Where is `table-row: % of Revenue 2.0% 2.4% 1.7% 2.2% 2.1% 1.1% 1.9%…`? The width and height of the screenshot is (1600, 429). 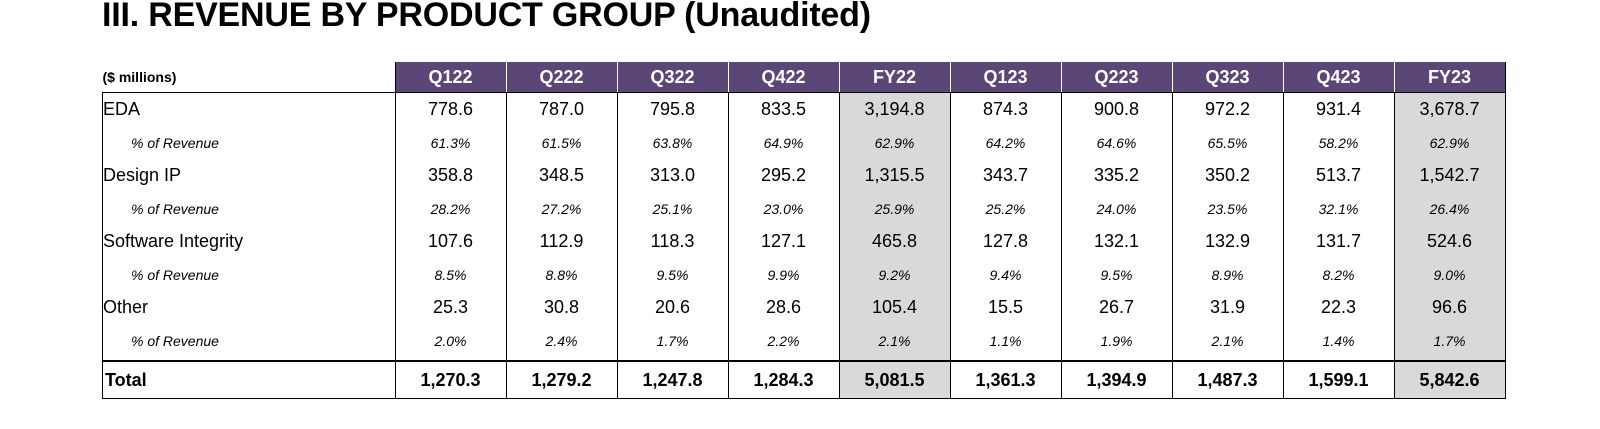
table-row: % of Revenue 2.0% 2.4% 1.7% 2.2% 2.1% 1.1% 1.9%… is located at coordinates (804, 340).